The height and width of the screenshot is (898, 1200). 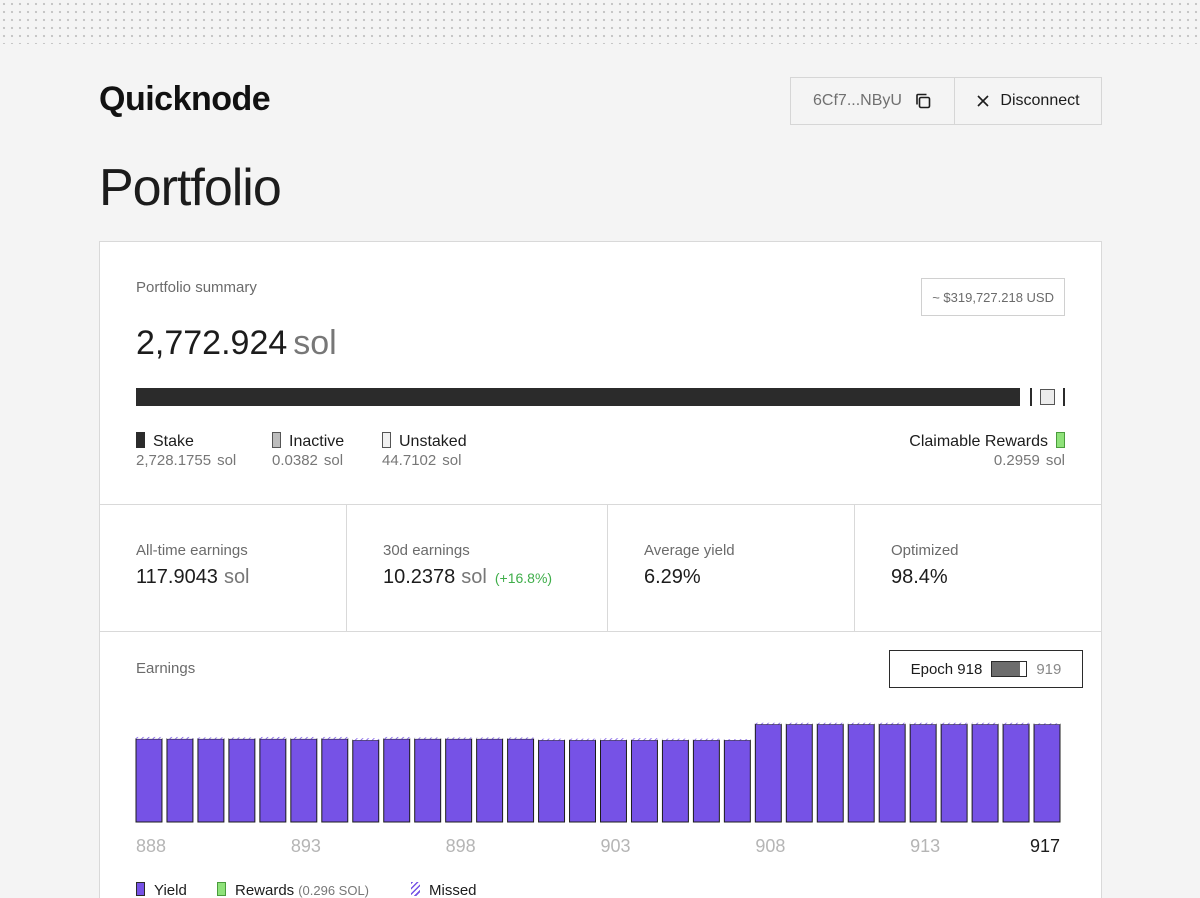 What do you see at coordinates (1064, 397) in the screenshot?
I see `bar-end-marker` at bounding box center [1064, 397].